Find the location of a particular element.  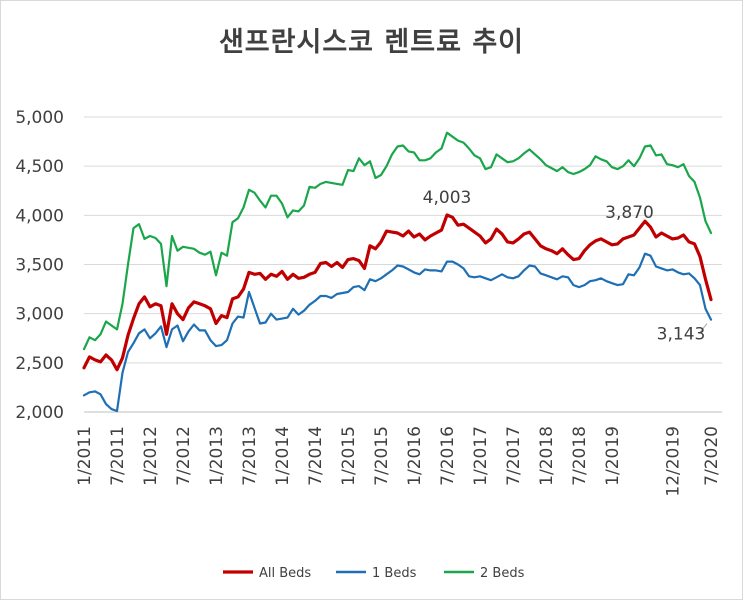

data-label: 3,143 is located at coordinates (681, 335).